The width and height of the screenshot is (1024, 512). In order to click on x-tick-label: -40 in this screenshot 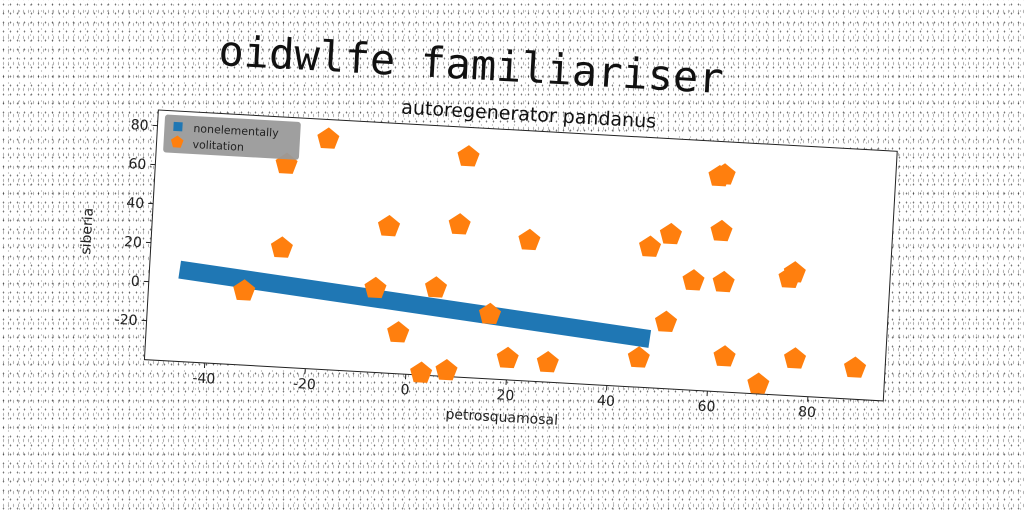, I will do `click(204, 378)`.